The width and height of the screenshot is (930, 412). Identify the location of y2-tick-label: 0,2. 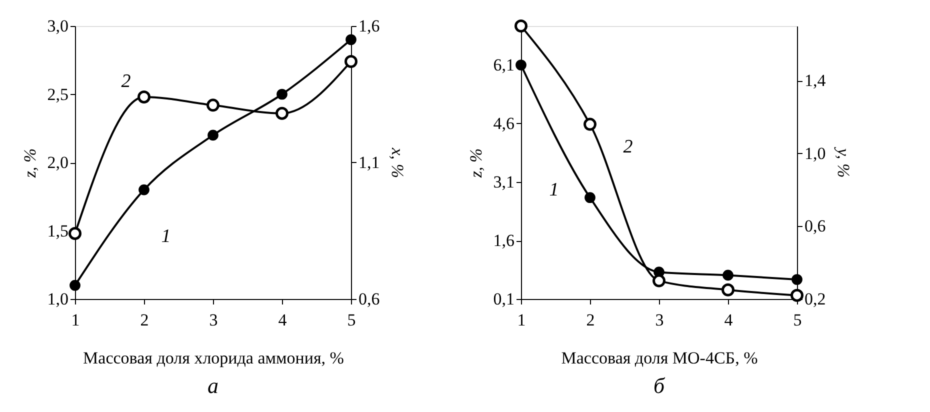
(815, 299).